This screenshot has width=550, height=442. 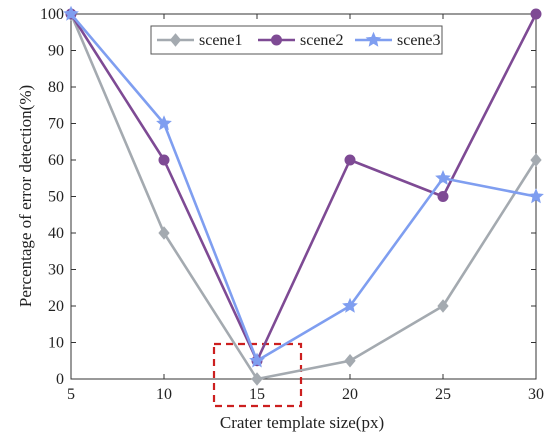 I want to click on x-tick-label: 25, so click(x=443, y=394).